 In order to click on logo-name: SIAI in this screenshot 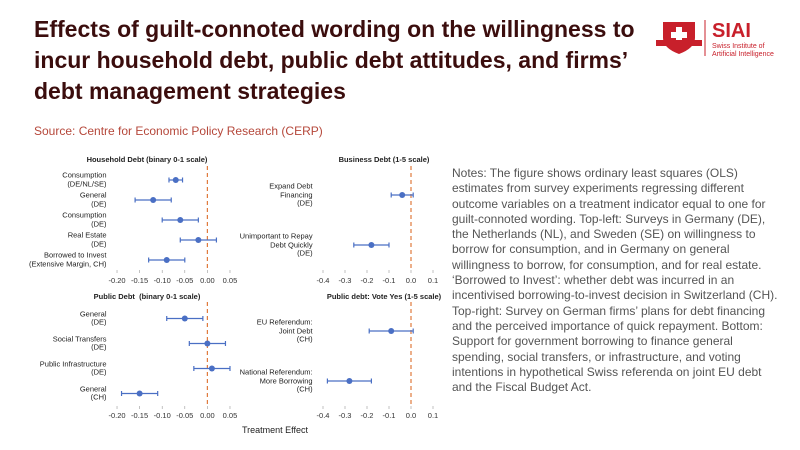, I will do `click(731, 31)`.